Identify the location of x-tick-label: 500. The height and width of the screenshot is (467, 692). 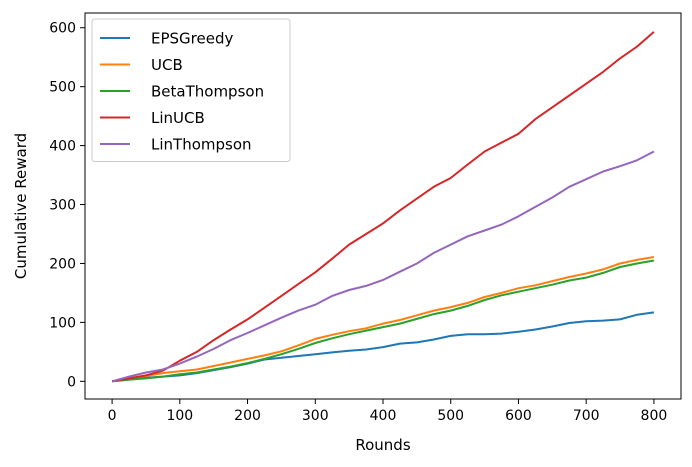
(450, 416).